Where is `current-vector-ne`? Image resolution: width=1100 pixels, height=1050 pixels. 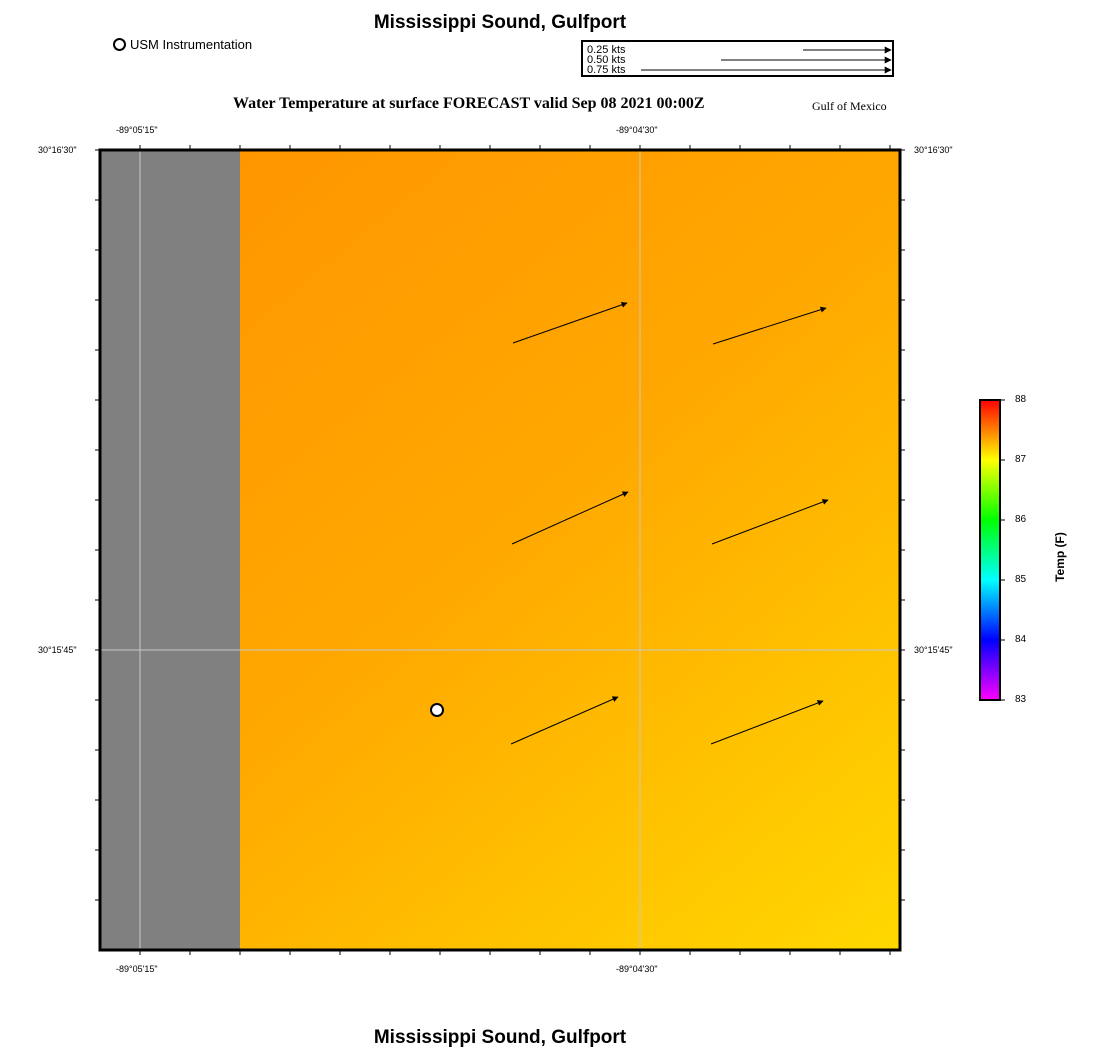
current-vector-ne is located at coordinates (769, 325).